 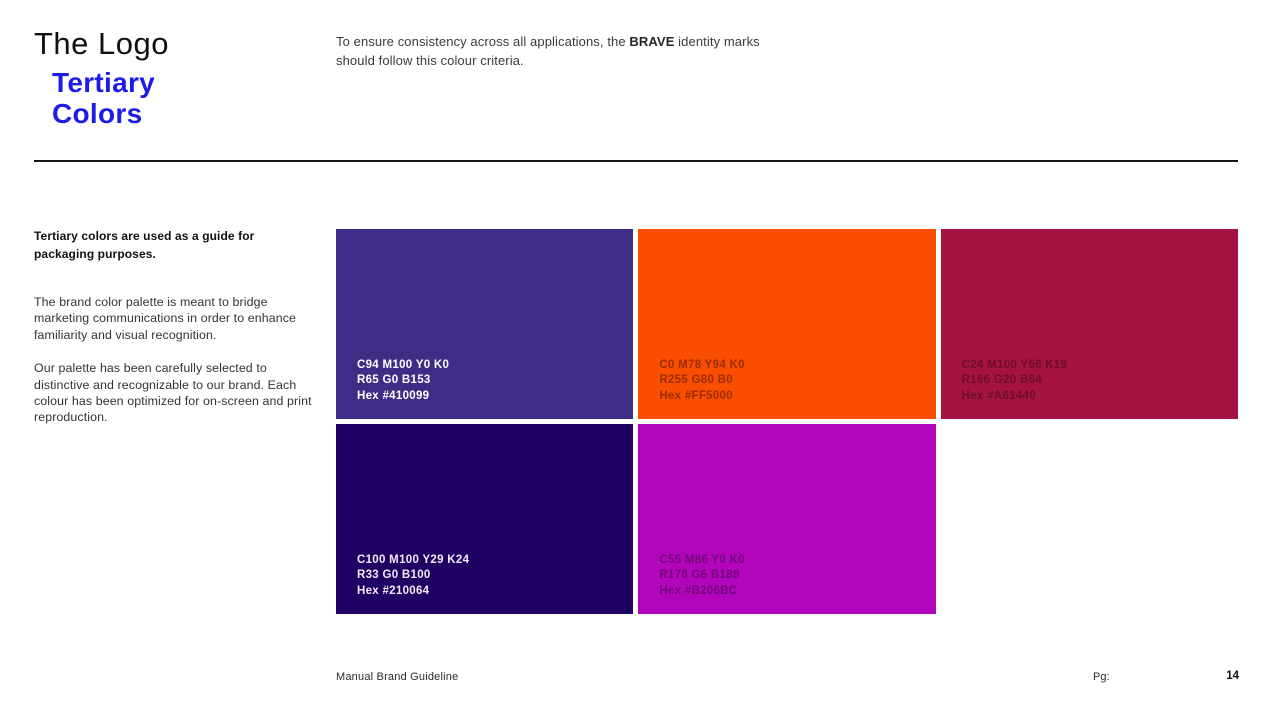 What do you see at coordinates (698, 590) in the screenshot?
I see `swatch-hex-value: Hex #B206BC` at bounding box center [698, 590].